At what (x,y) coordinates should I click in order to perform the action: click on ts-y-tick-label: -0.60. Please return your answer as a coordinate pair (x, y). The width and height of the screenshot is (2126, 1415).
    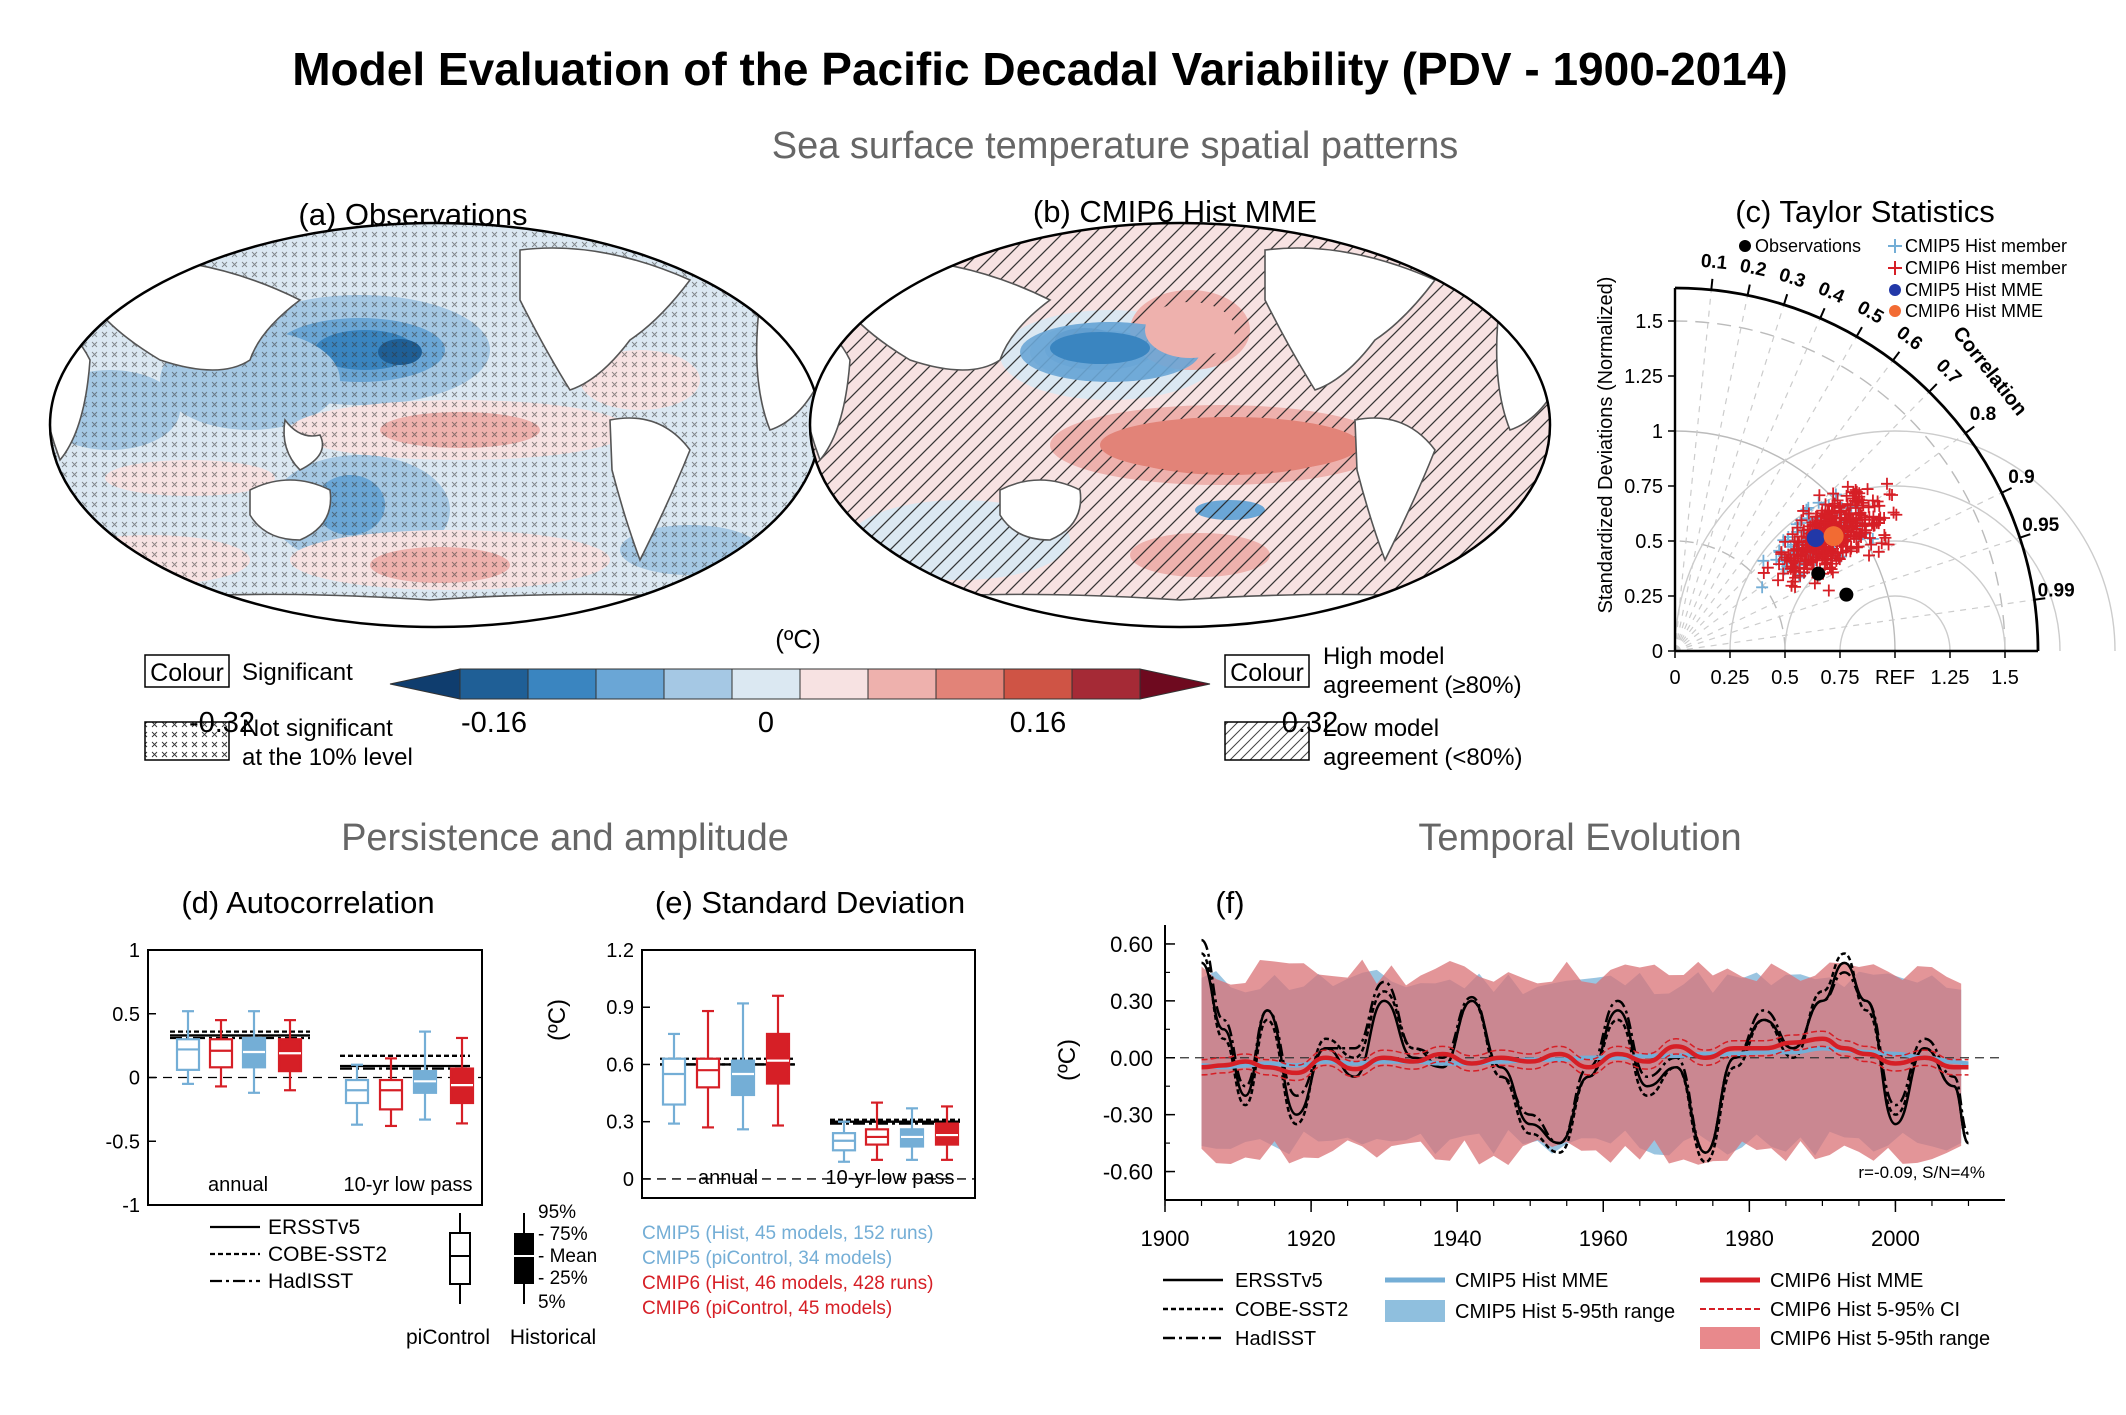
    Looking at the image, I should click on (1128, 1172).